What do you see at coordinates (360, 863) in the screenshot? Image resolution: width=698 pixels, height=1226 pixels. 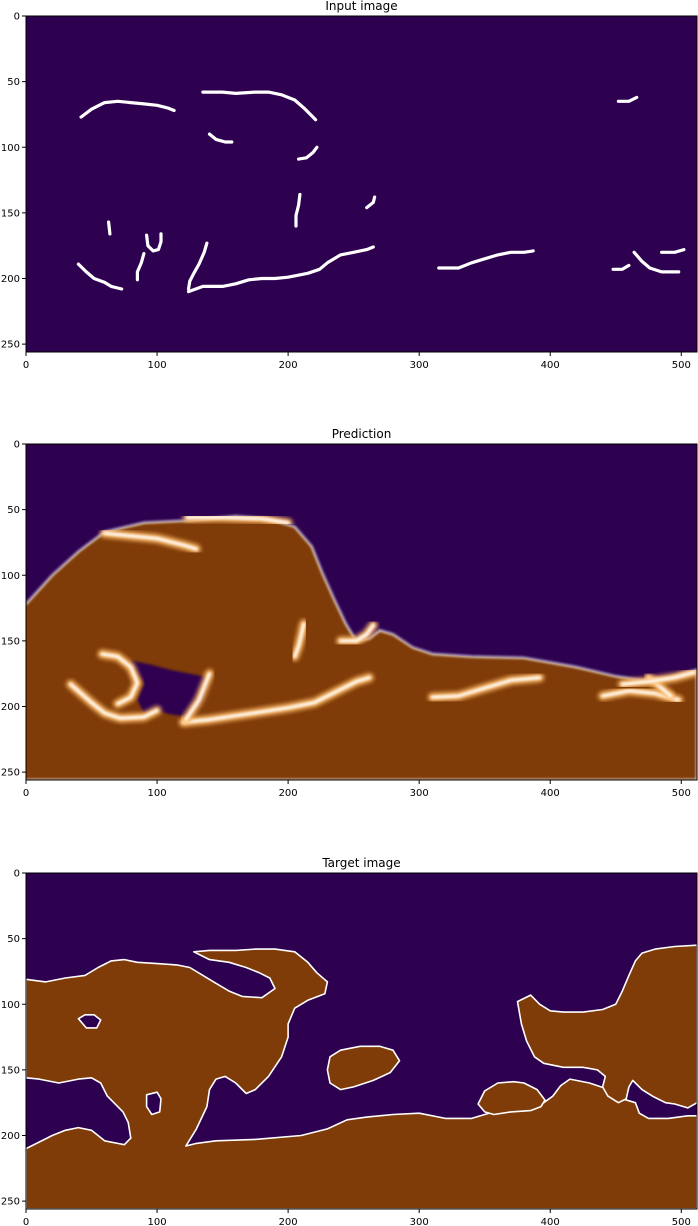 I see `panel-title: Target image` at bounding box center [360, 863].